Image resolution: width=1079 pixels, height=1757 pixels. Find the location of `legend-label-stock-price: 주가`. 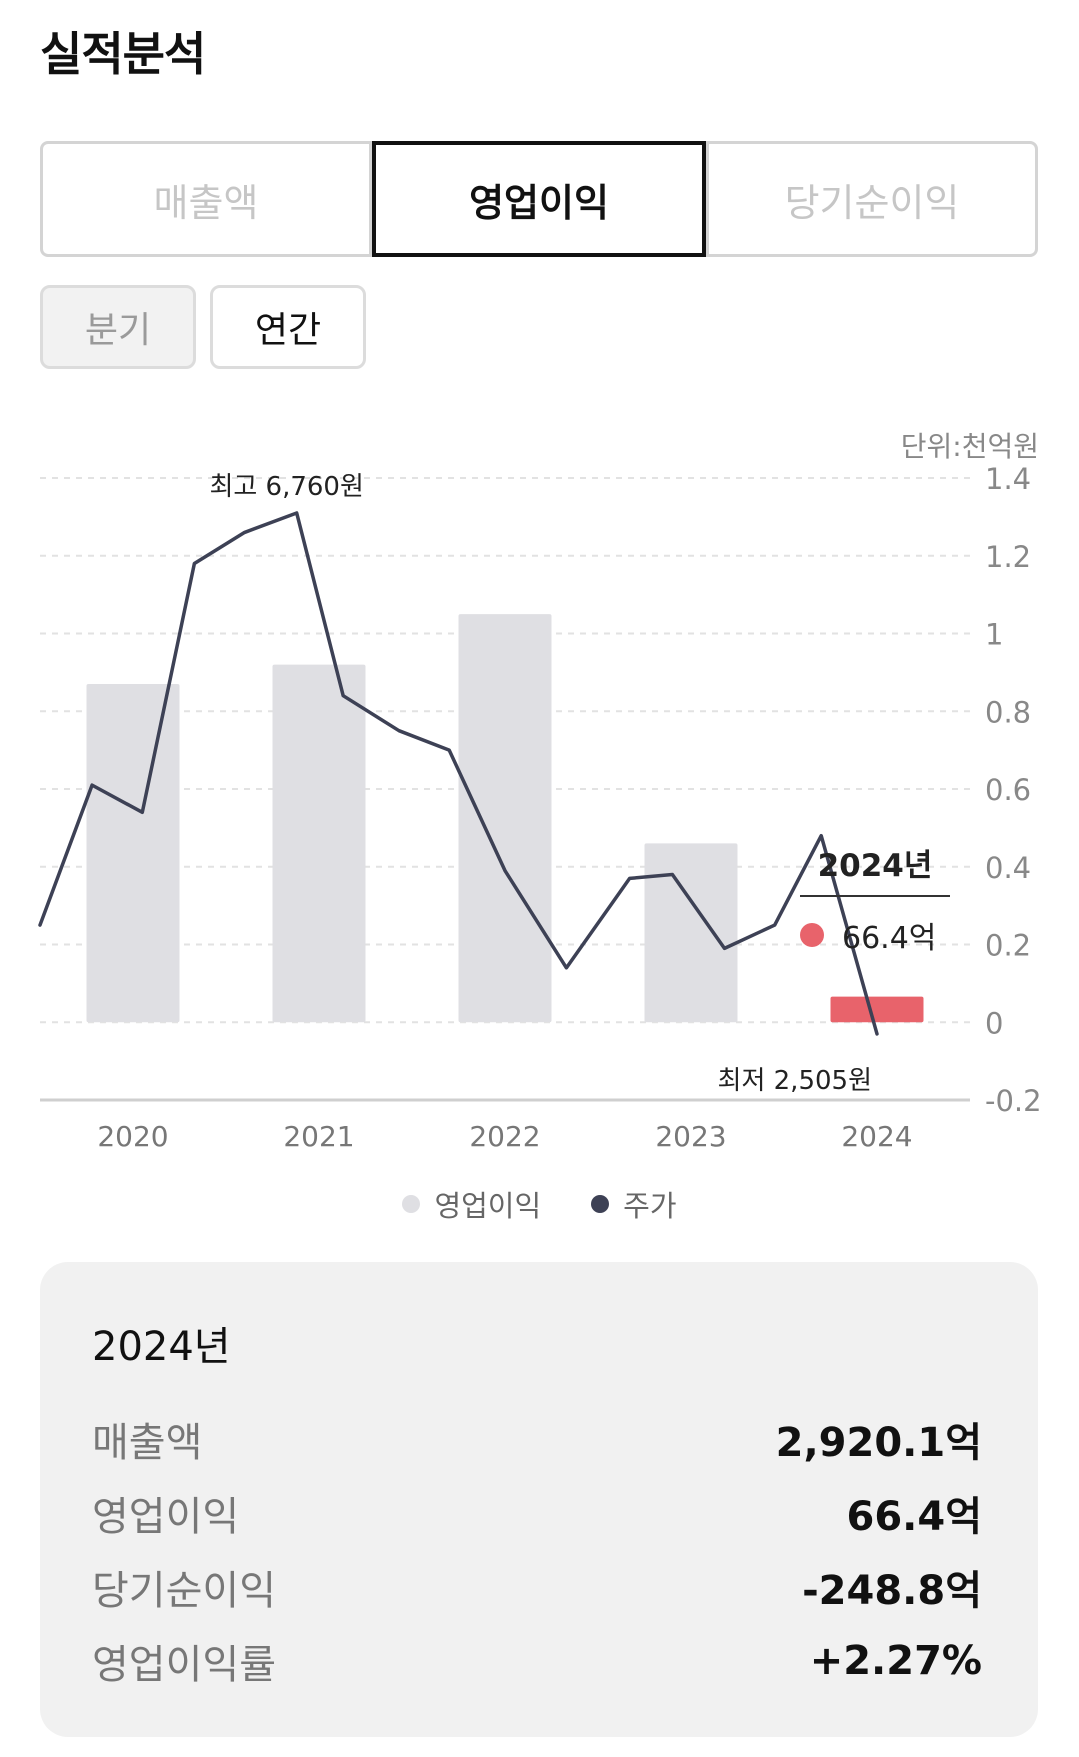

legend-label-stock-price: 주가 is located at coordinates (650, 1206).